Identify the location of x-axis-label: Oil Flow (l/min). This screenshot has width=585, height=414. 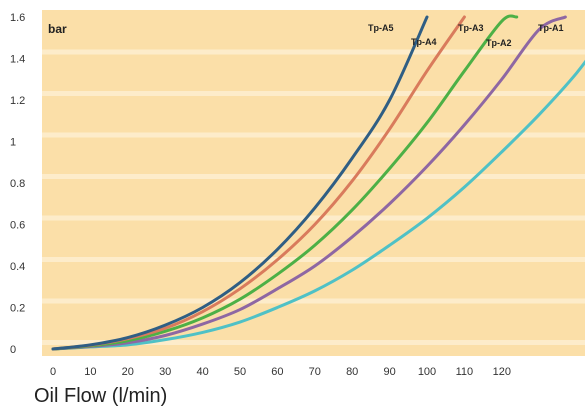
(101, 396).